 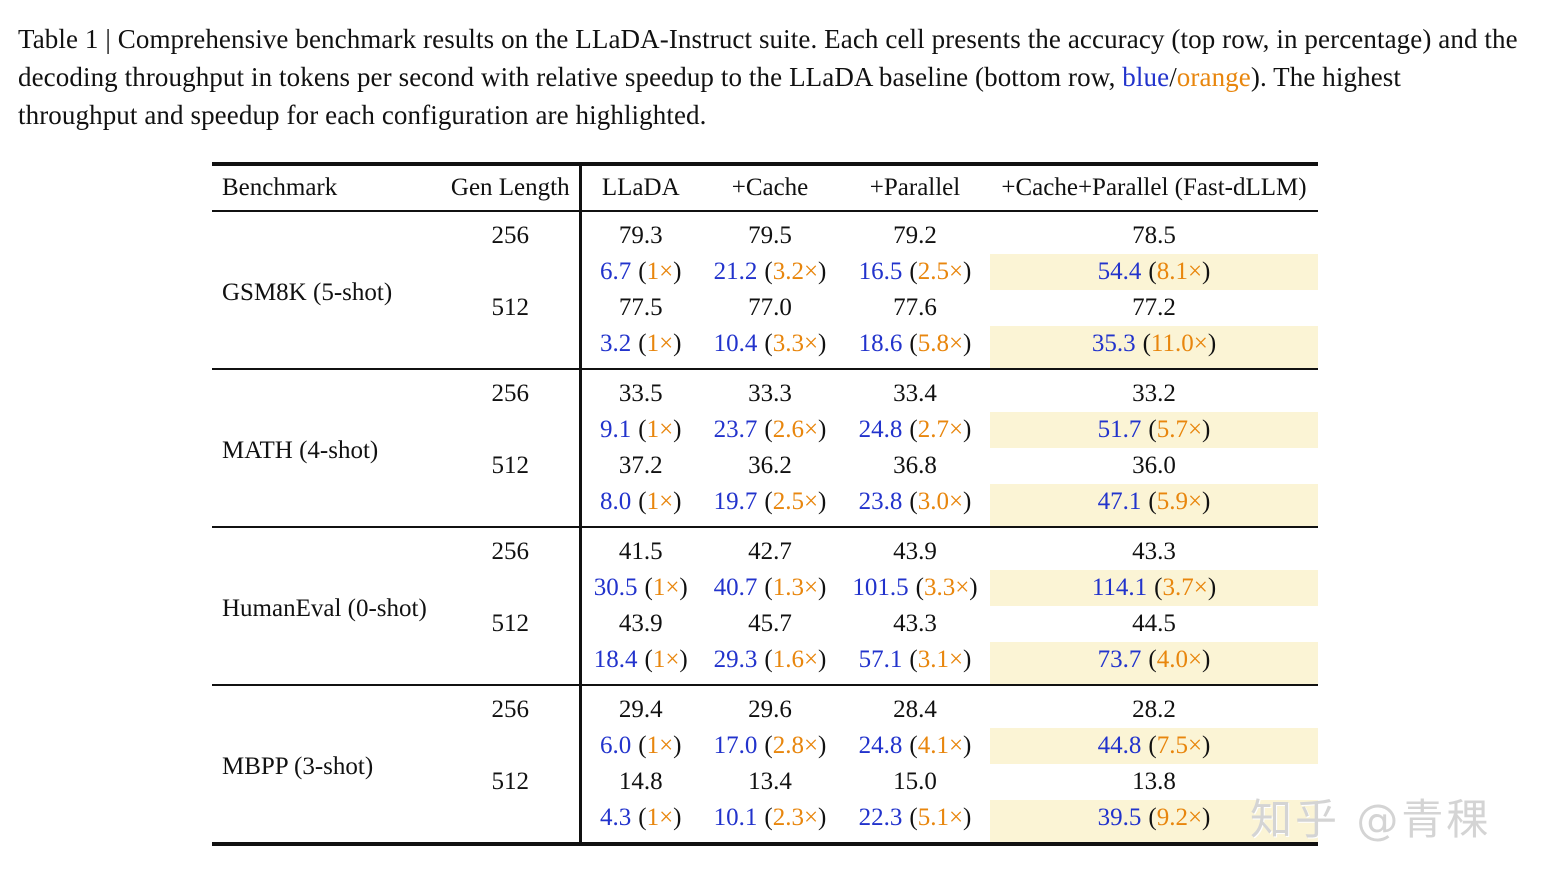 I want to click on throughput-cell: 4.3 (1×), so click(x=639, y=822).